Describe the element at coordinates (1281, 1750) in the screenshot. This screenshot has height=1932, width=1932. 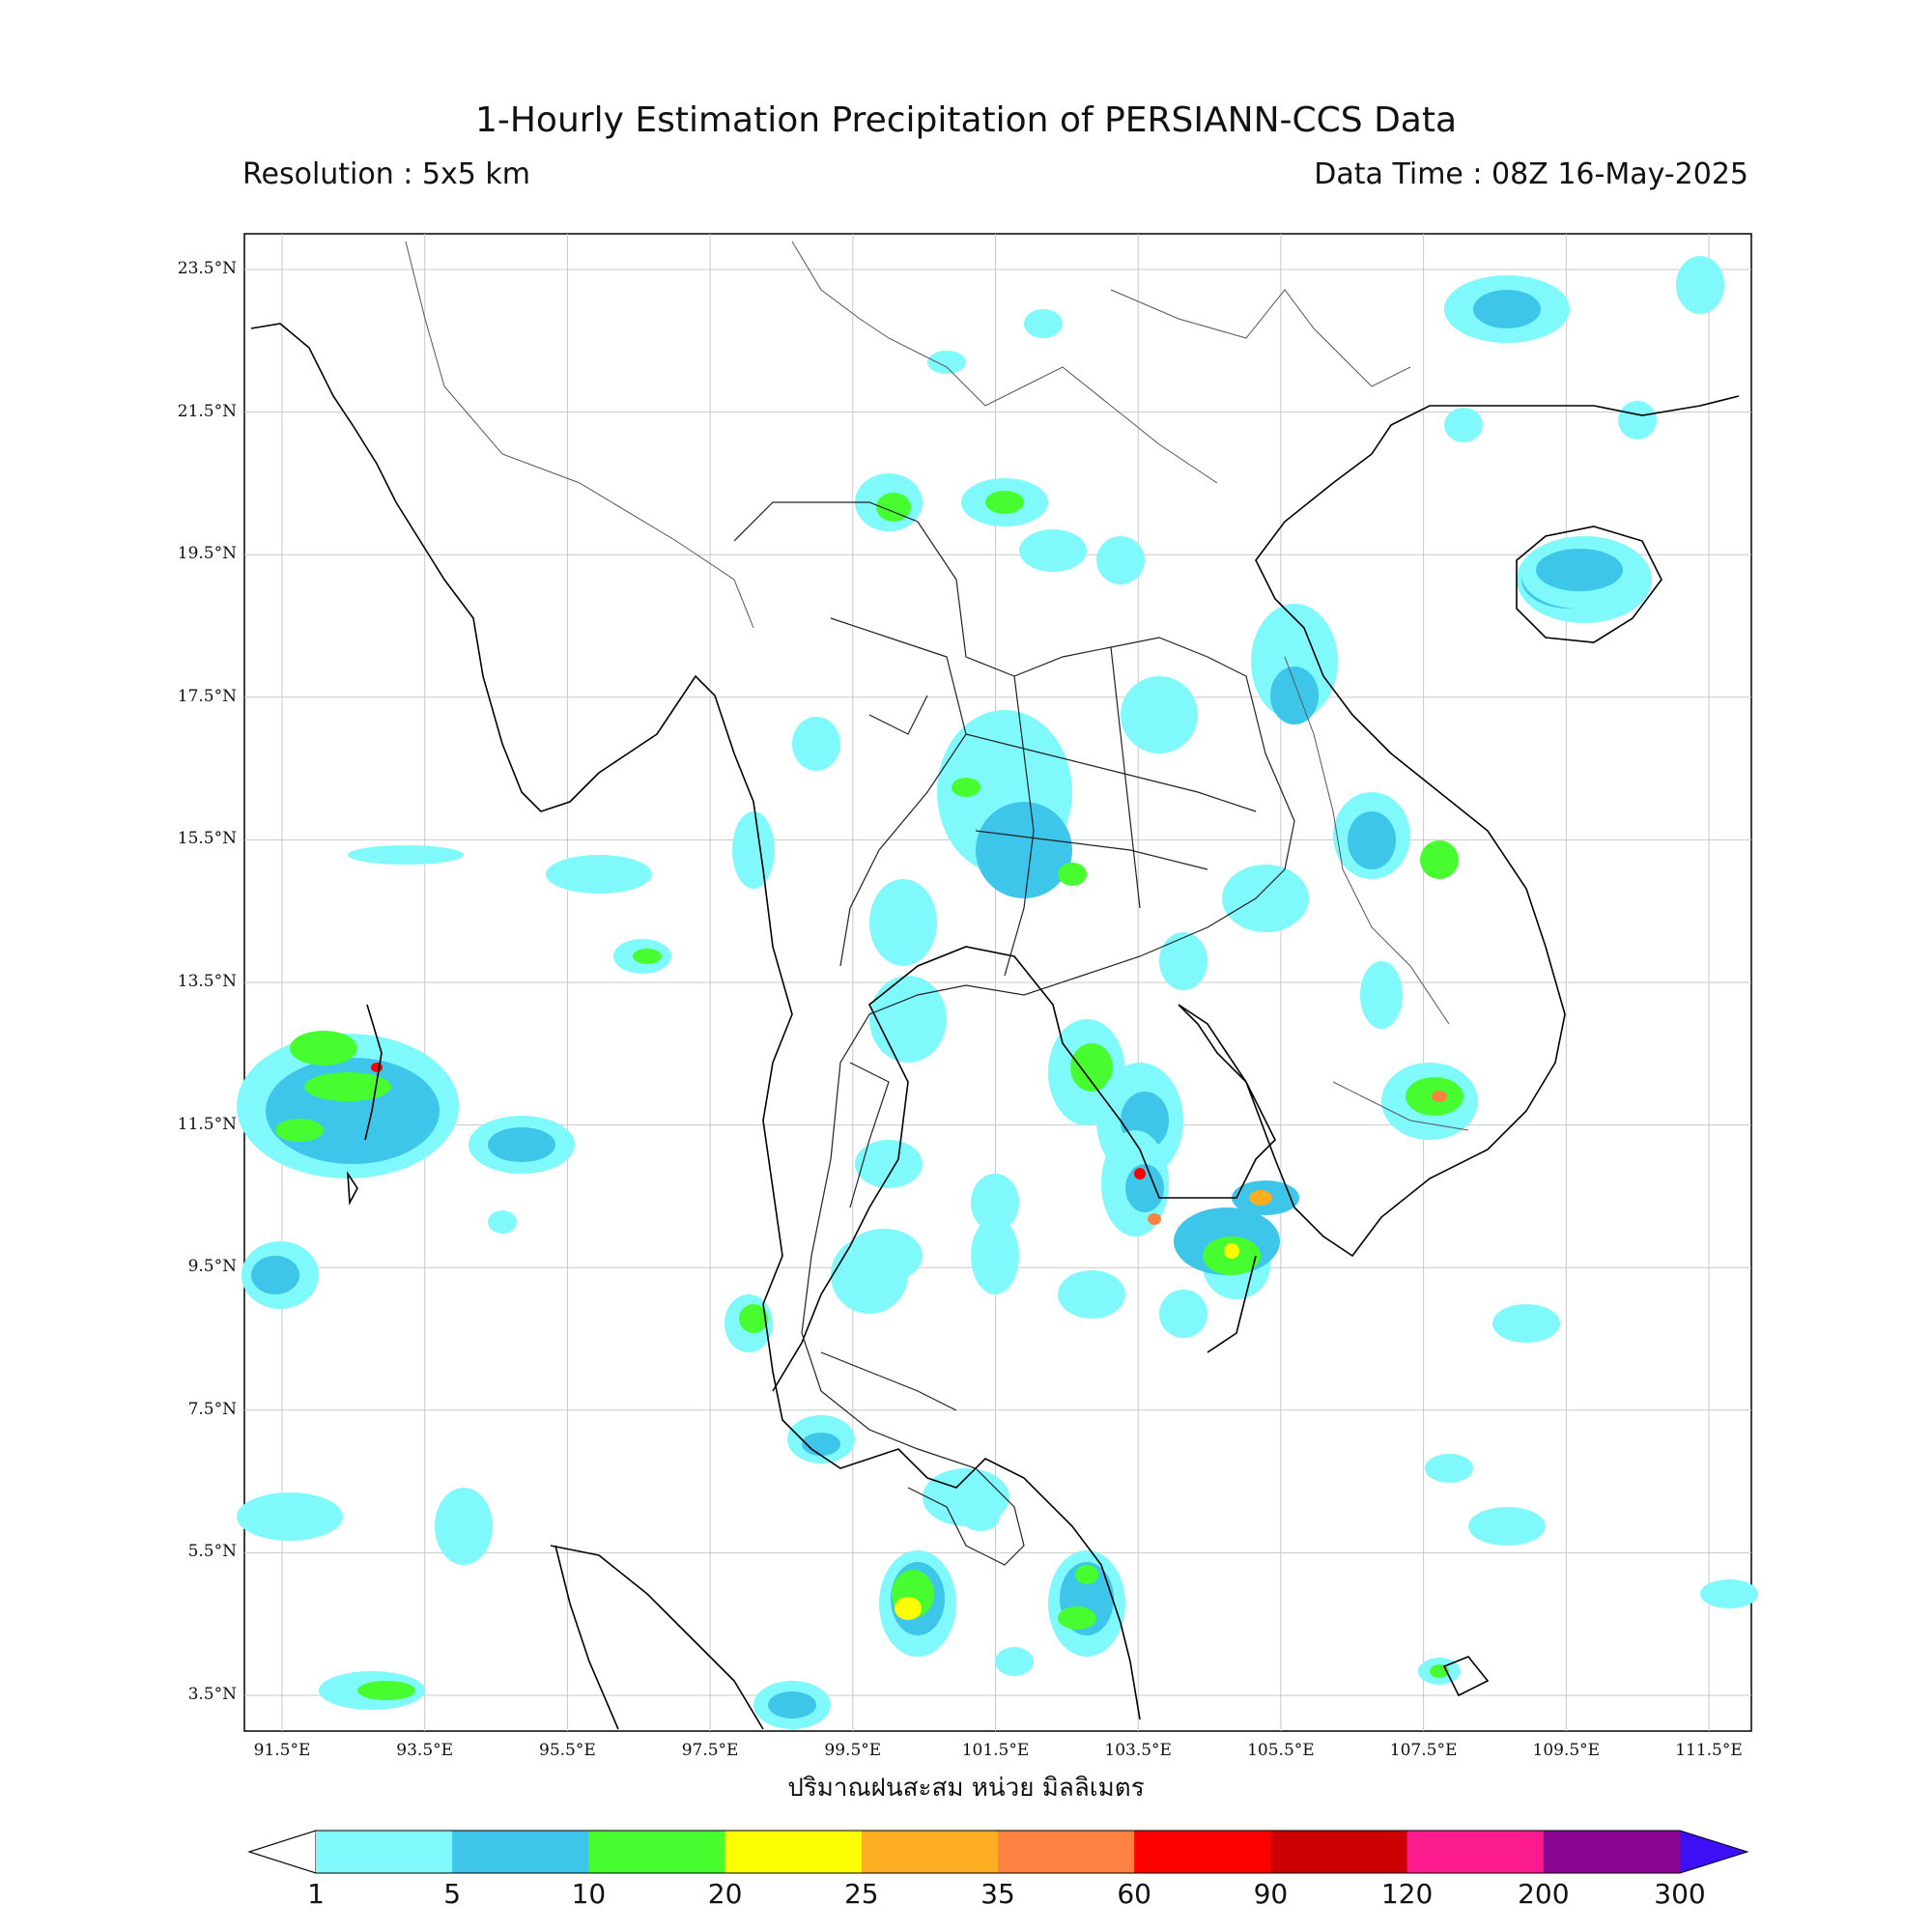
I see `lon-label: 105.5°E` at that location.